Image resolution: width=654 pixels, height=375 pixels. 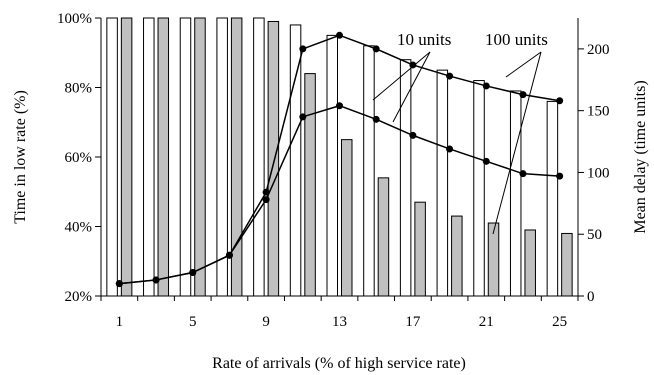 I want to click on x-tick-label: 25, so click(x=559, y=322).